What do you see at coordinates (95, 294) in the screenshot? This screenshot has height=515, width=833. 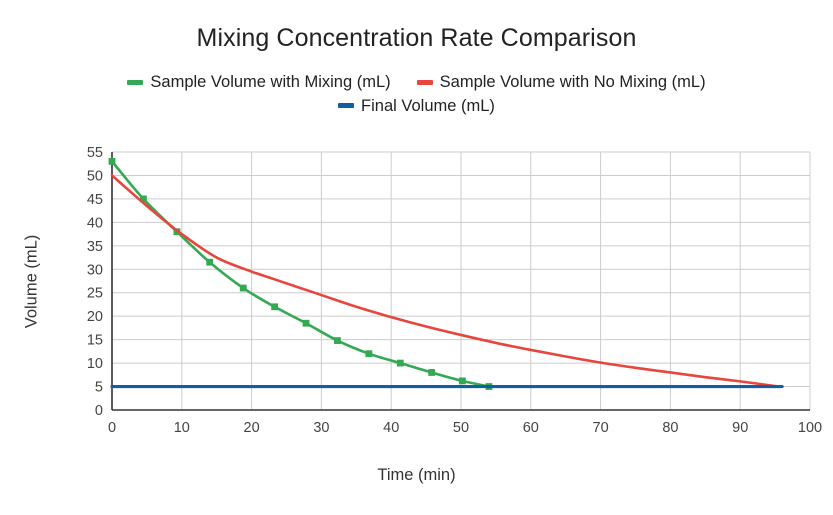 I see `y-tick-label: 25` at bounding box center [95, 294].